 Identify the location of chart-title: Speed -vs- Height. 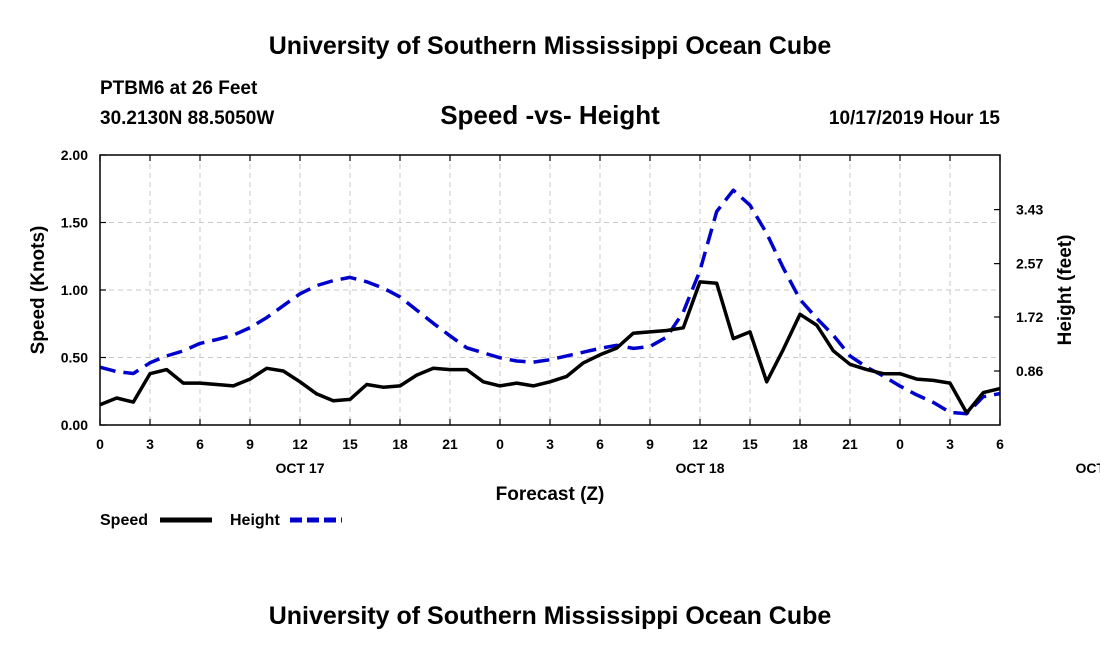
(550, 115).